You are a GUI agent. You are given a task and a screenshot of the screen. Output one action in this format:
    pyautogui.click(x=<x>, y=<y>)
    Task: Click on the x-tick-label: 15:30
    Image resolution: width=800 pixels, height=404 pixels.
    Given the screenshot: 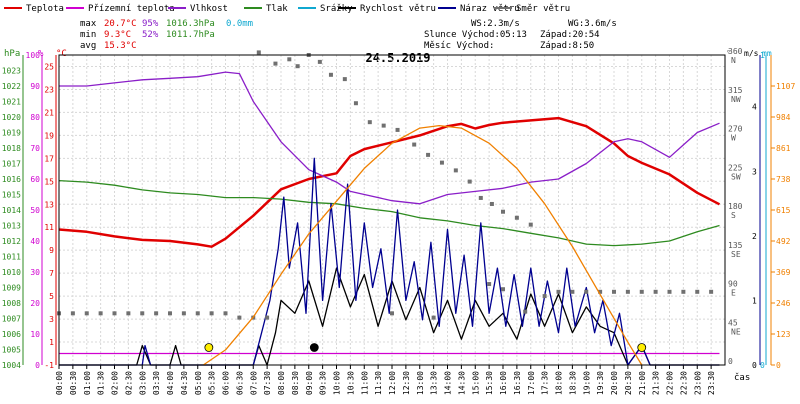 What is the action you would take?
    pyautogui.click(x=489, y=383)
    